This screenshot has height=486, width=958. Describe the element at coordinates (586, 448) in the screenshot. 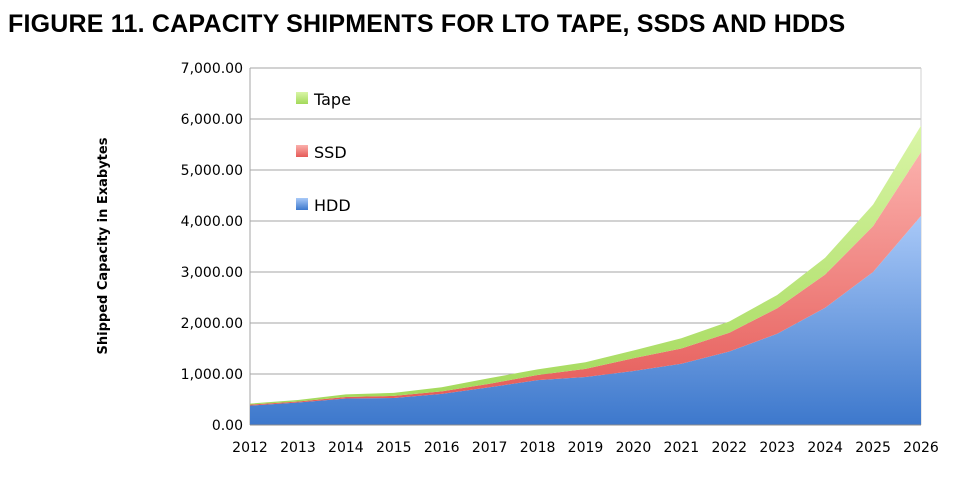

I see `x-tick-label: 2019` at that location.